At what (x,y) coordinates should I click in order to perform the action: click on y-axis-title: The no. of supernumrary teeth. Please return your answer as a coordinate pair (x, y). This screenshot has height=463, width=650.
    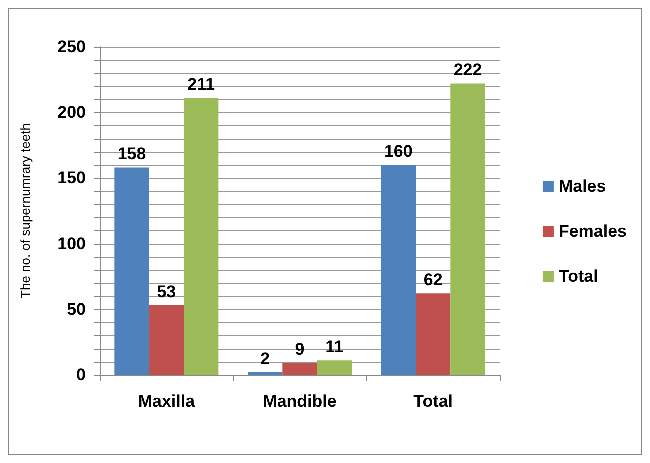
    Looking at the image, I should click on (25, 211).